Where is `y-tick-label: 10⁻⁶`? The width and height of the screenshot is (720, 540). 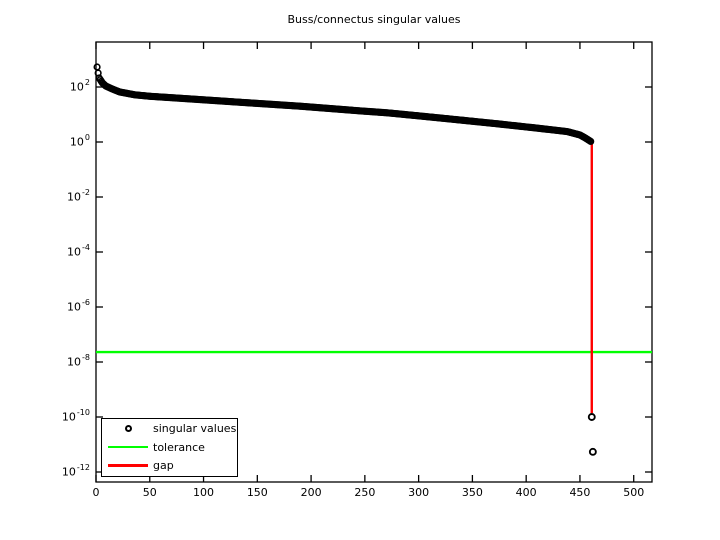 y-tick-label: 10⁻⁶ is located at coordinates (78, 306).